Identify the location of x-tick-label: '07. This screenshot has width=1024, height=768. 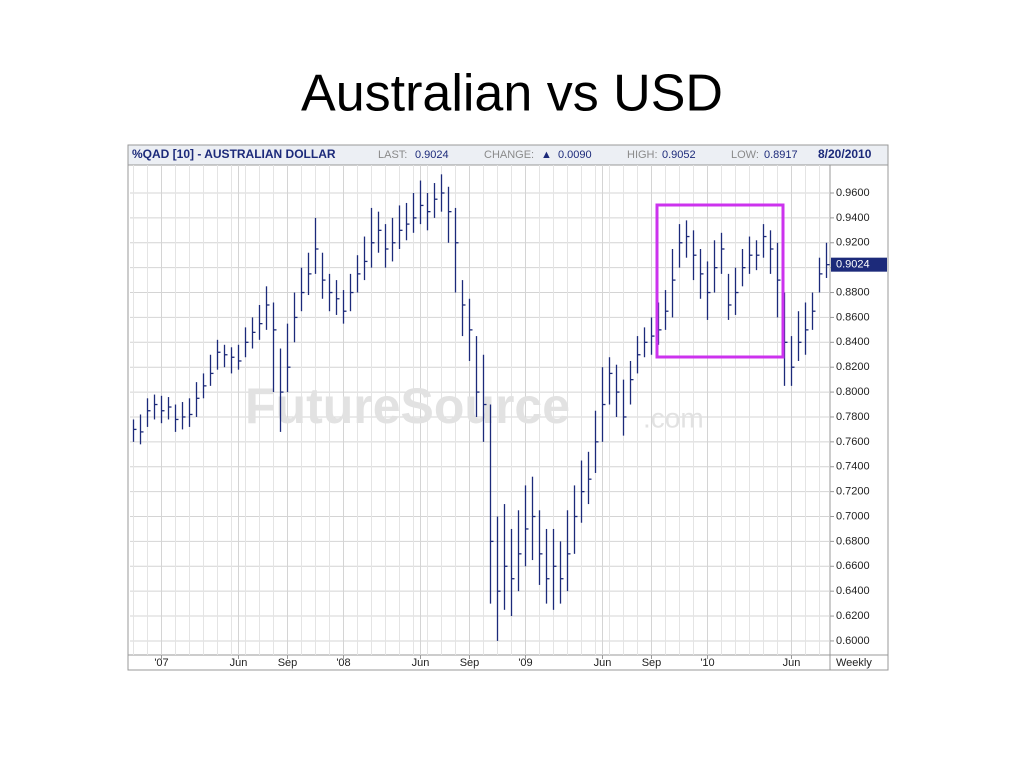
(161, 663).